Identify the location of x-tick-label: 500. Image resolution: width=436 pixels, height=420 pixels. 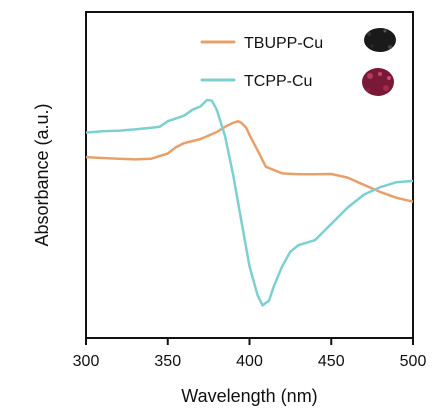
(413, 361).